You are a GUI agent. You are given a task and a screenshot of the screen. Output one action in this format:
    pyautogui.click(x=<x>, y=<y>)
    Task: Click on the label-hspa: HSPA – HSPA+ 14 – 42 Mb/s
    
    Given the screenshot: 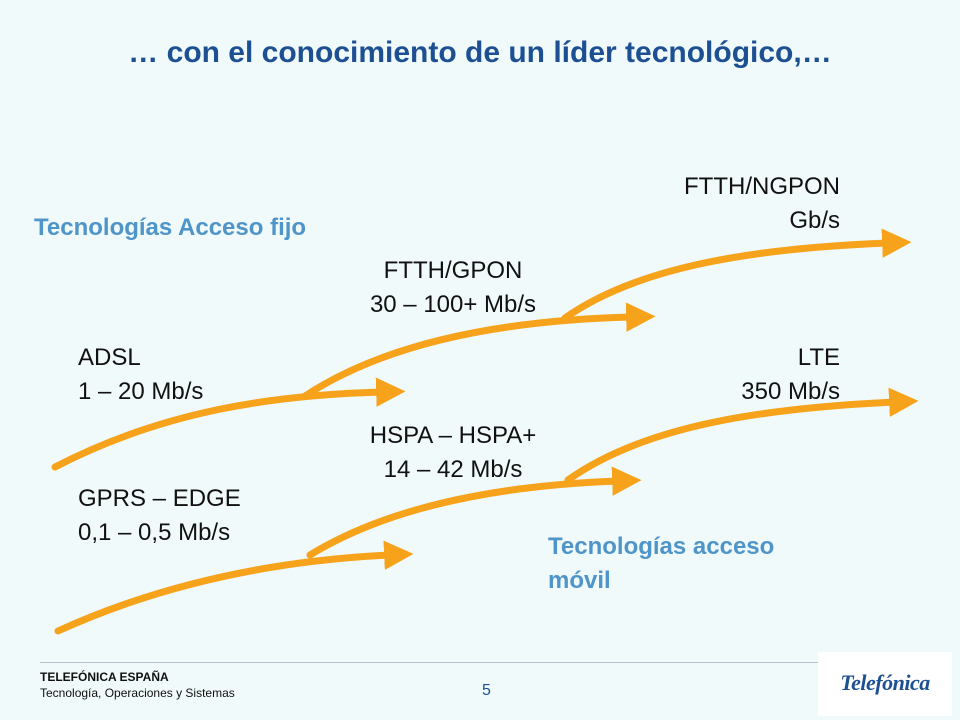 What is the action you would take?
    pyautogui.click(x=453, y=453)
    